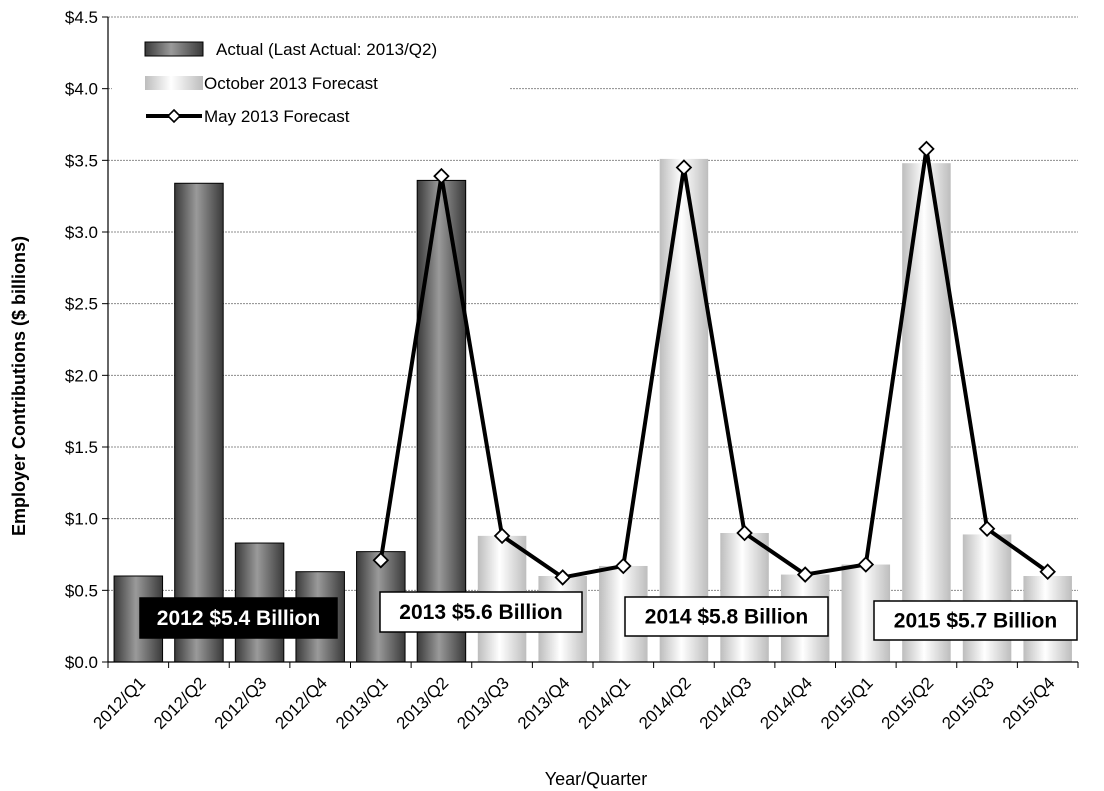 The image size is (1104, 791). Describe the element at coordinates (81, 590) in the screenshot. I see `y-tick-label: $0.5` at that location.